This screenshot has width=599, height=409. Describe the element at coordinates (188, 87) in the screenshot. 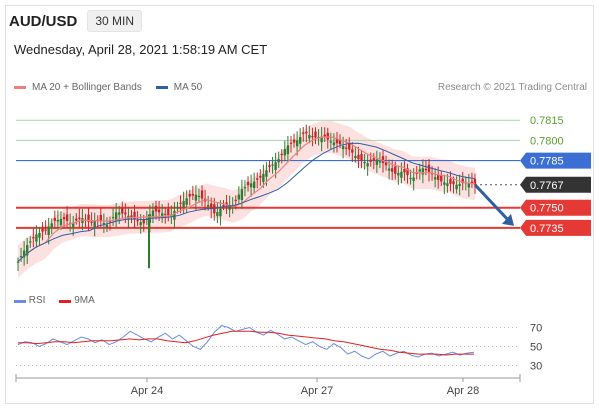

I see `legend-ma50-label: MA 50` at that location.